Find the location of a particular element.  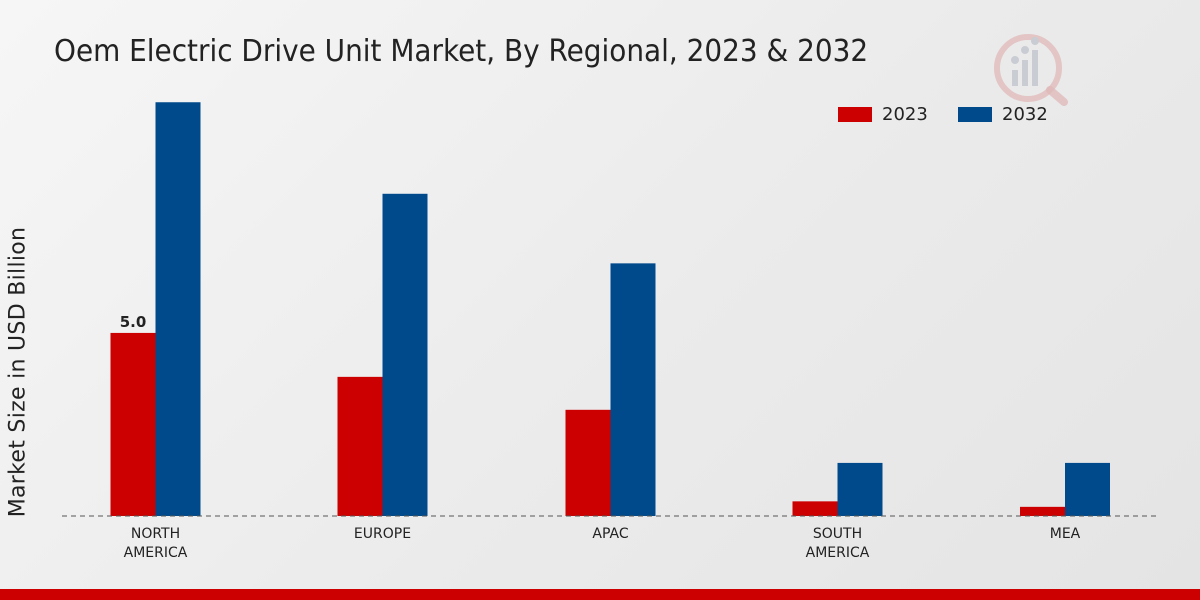

bar-mea-2023 is located at coordinates (1042, 511).